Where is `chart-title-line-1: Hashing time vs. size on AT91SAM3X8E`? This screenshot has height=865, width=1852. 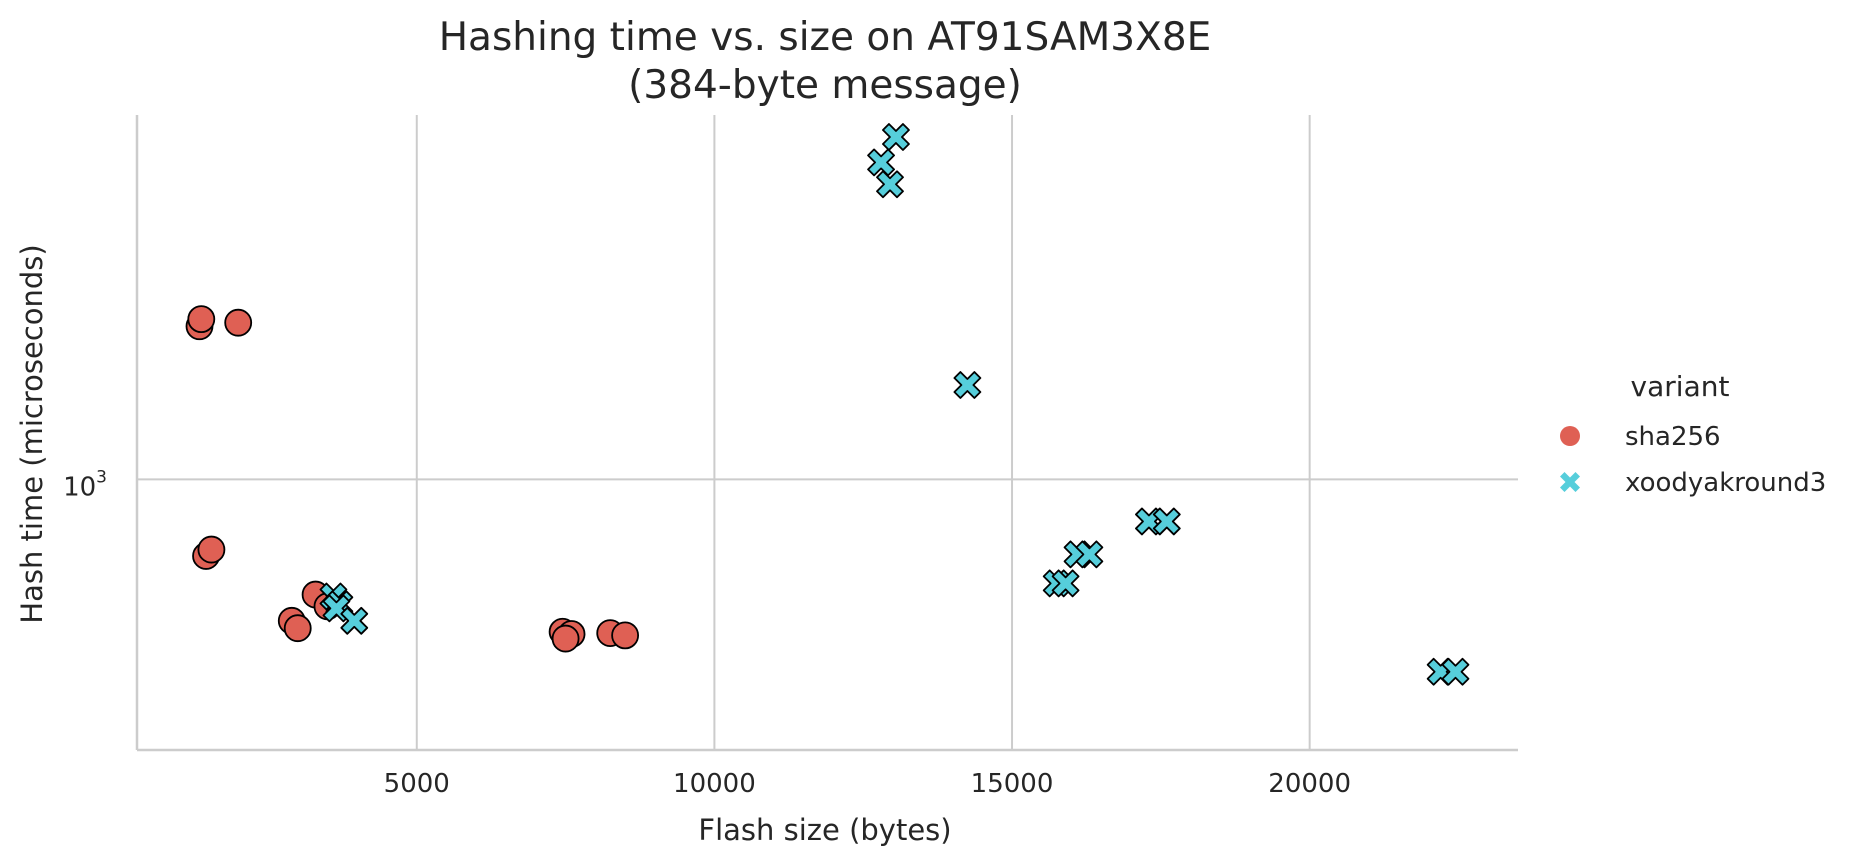
chart-title-line-1: Hashing time vs. size on AT91SAM3X8E is located at coordinates (825, 37).